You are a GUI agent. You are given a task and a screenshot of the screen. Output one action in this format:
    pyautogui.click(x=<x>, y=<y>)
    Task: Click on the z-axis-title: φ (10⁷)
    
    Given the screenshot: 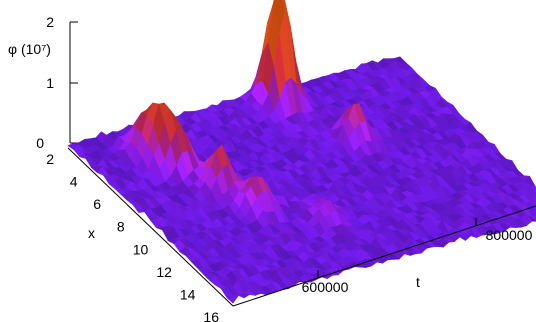 What is the action you would take?
    pyautogui.click(x=29, y=49)
    